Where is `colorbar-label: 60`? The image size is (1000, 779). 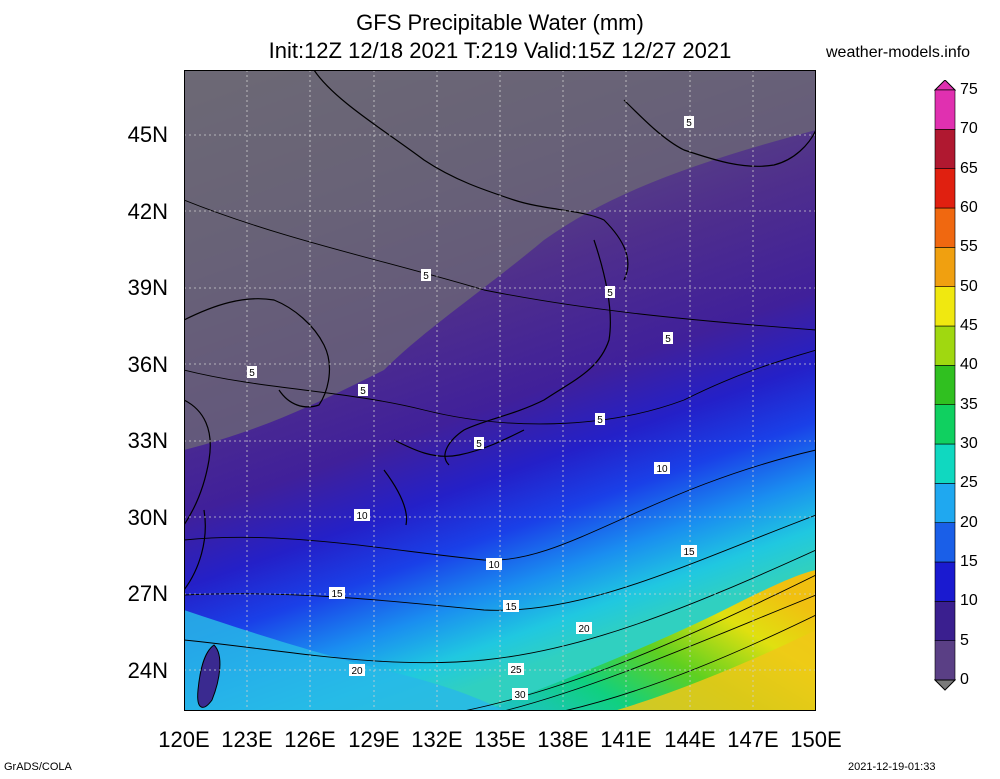 colorbar-label: 60 is located at coordinates (969, 207).